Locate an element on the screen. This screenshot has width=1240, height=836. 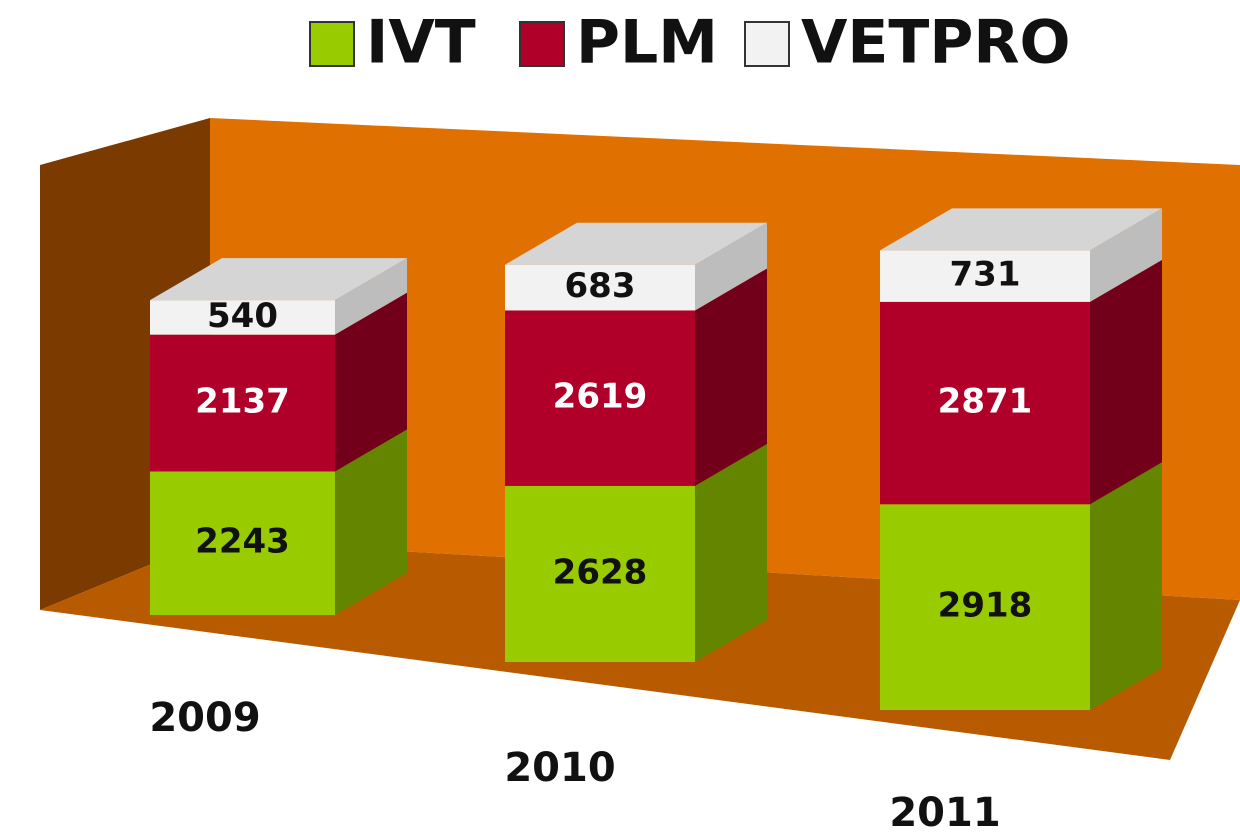
category-label: 2010 is located at coordinates (559, 768).